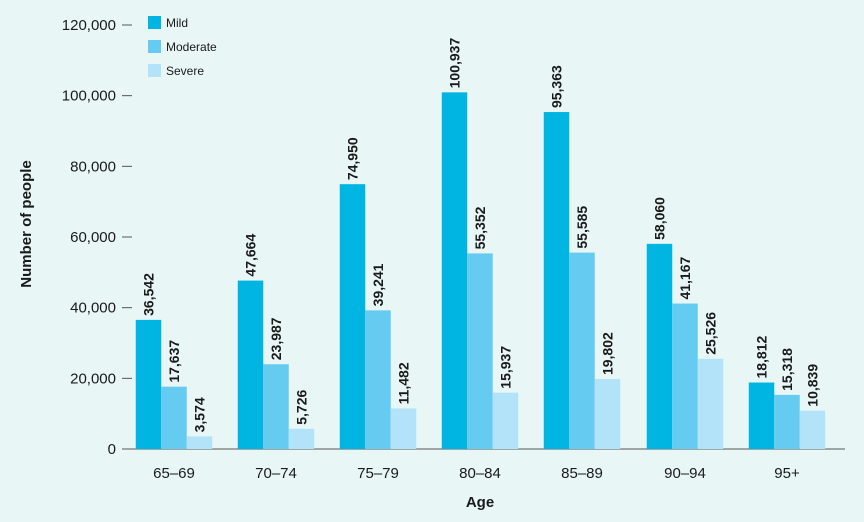 The height and width of the screenshot is (522, 864). Describe the element at coordinates (302, 407) in the screenshot. I see `data-label: 5,726` at that location.